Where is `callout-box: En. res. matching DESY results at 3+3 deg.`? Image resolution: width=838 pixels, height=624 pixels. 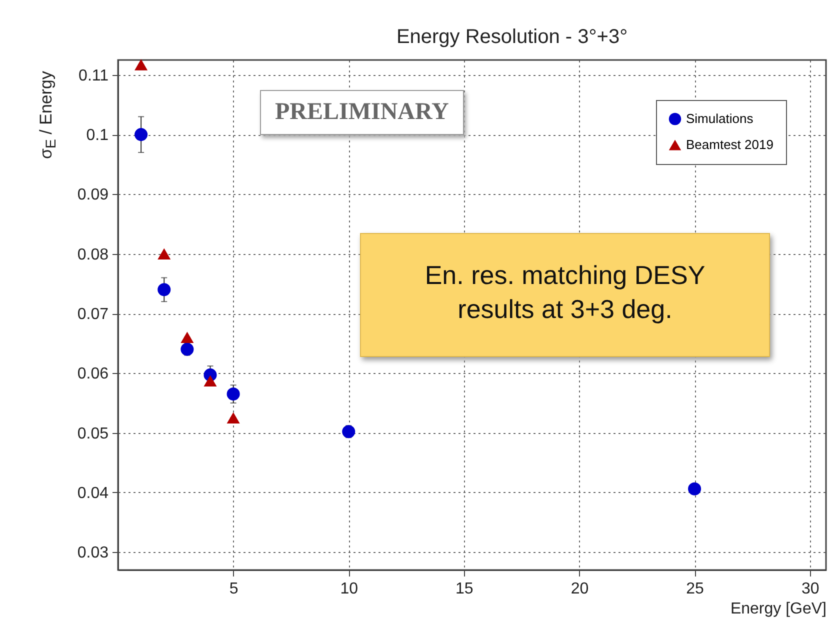 callout-box: En. res. matching DESY results at 3+3 deg. is located at coordinates (565, 295).